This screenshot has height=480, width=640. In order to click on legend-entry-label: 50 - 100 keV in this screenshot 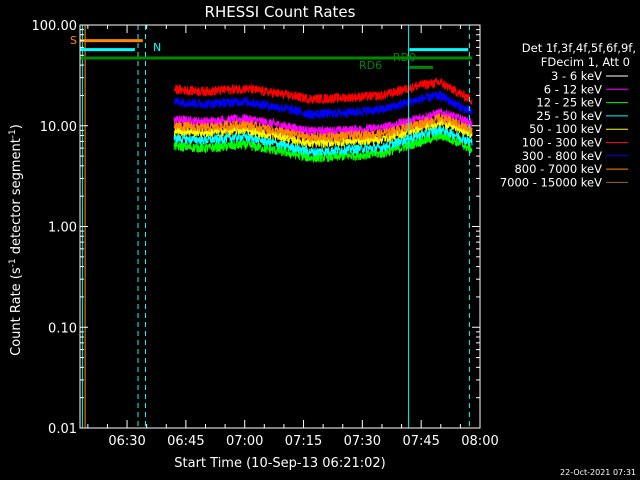, I will do `click(565, 129)`.